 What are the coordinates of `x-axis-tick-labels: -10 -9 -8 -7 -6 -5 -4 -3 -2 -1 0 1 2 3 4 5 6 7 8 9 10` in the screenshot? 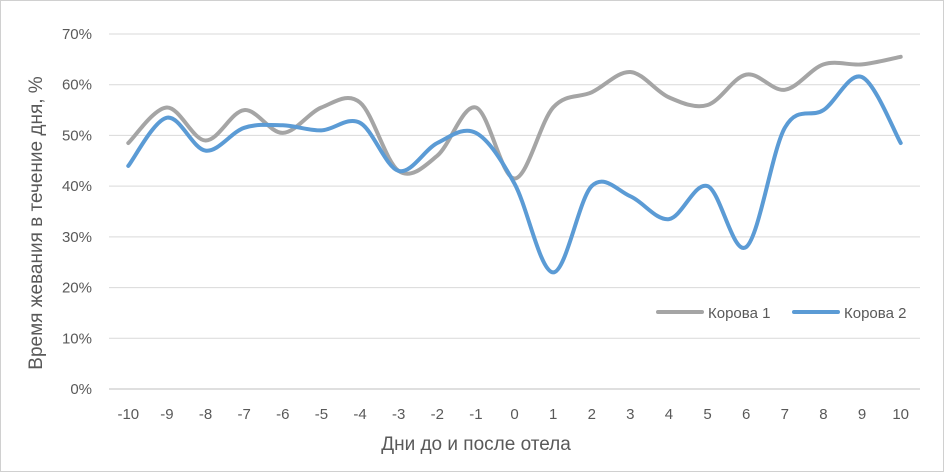 It's located at (513, 414).